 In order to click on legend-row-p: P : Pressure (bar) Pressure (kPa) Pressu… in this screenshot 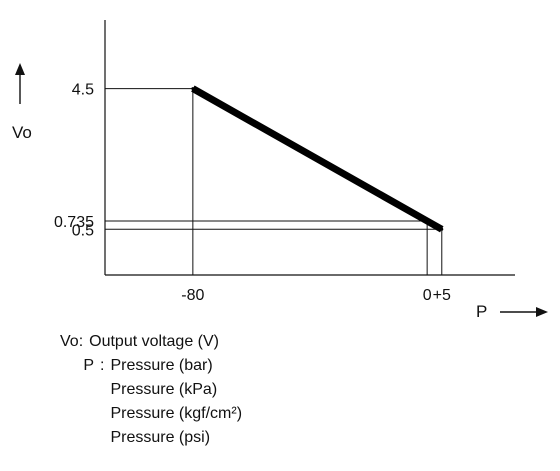, I will do `click(220, 402)`.